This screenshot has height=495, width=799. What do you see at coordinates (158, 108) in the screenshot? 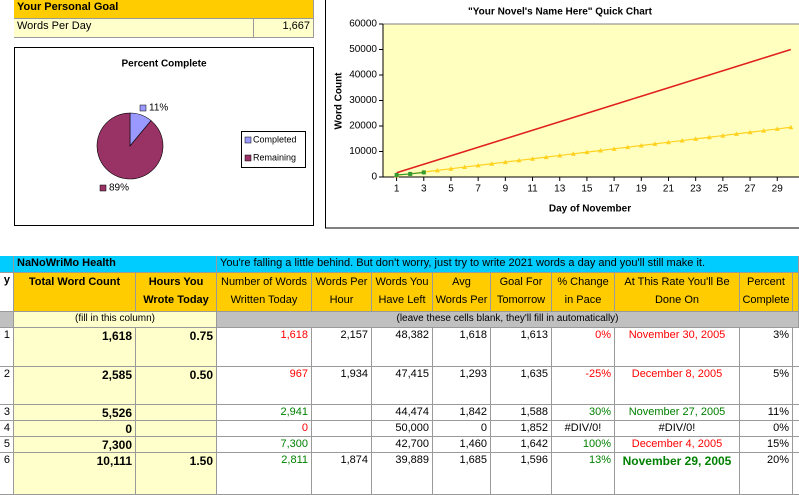
I see `data-label: 11%` at bounding box center [158, 108].